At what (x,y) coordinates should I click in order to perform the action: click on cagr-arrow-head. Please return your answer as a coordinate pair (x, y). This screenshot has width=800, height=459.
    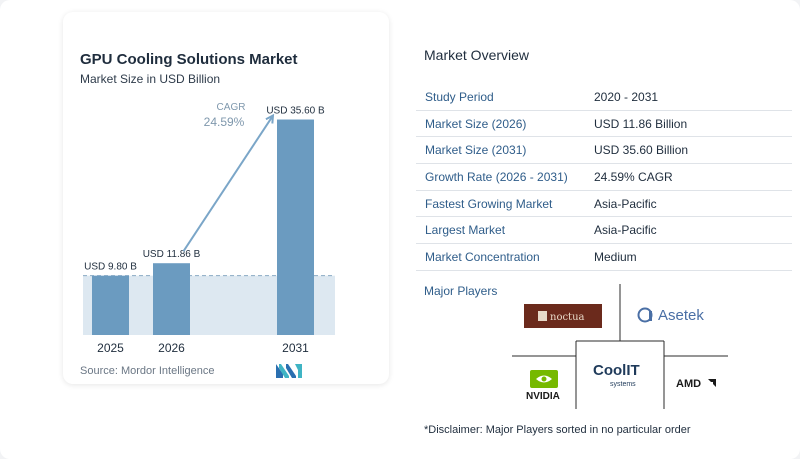
    Looking at the image, I should click on (270, 118).